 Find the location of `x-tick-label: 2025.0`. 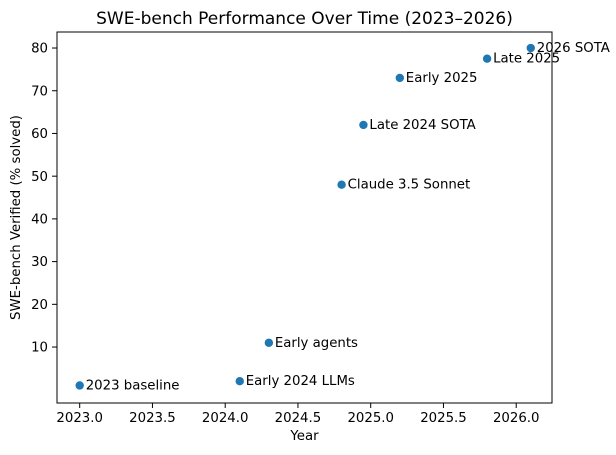

x-tick-label: 2025.0 is located at coordinates (370, 418).